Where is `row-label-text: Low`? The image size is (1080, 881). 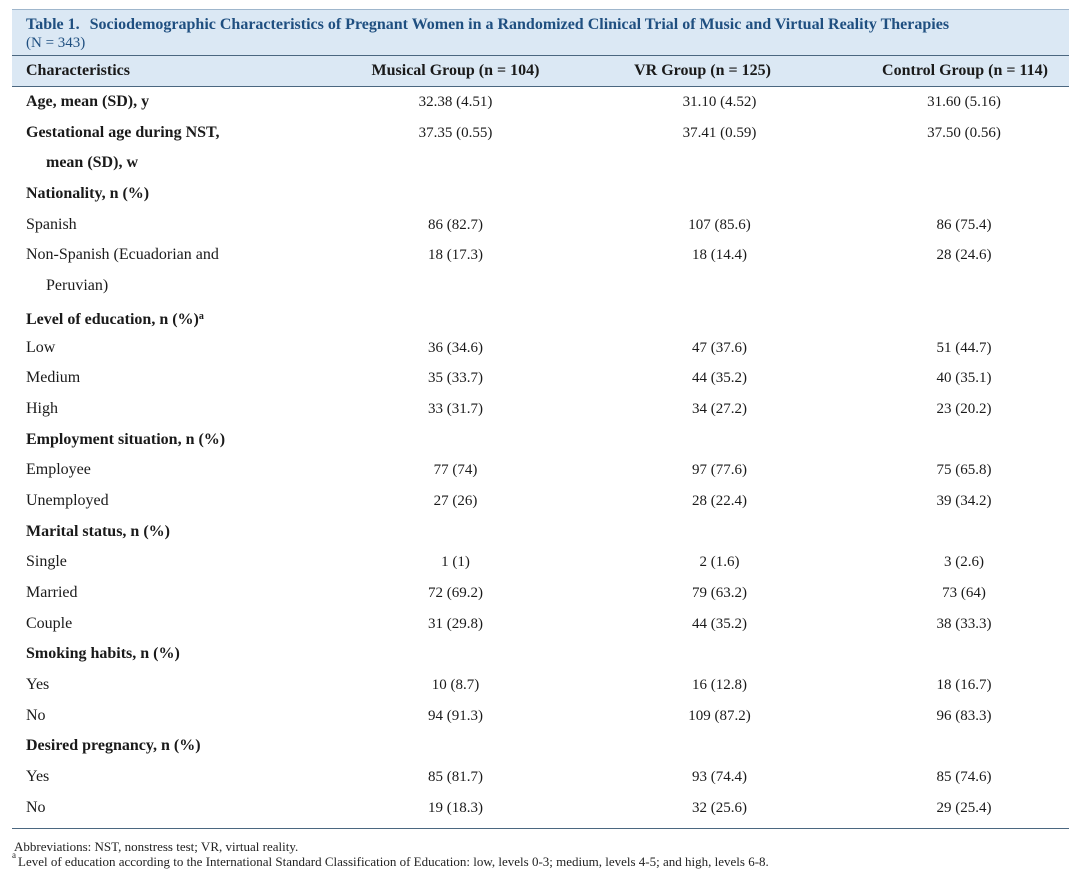
row-label-text: Low is located at coordinates (41, 347).